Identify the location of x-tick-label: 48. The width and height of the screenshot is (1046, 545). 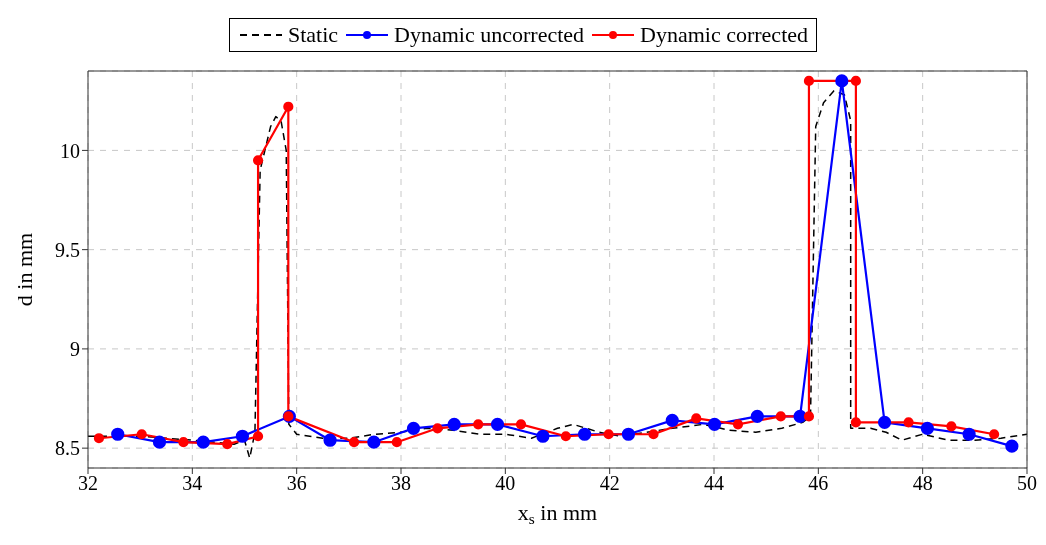
(922, 483).